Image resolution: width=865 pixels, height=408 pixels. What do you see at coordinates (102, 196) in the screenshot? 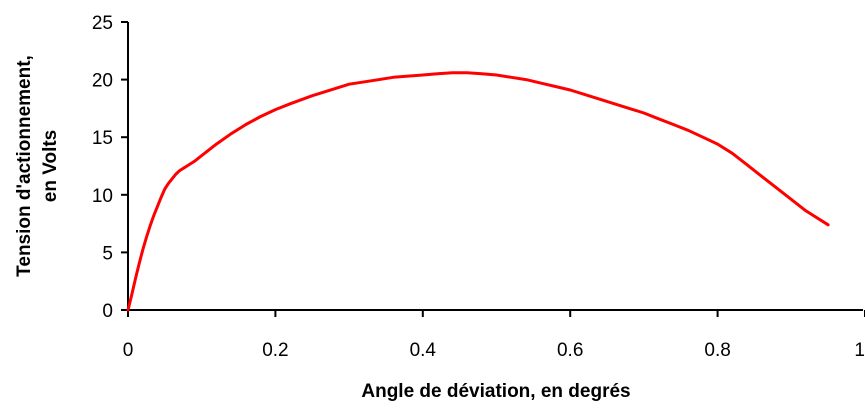
I see `y-tick-label: 10` at bounding box center [102, 196].